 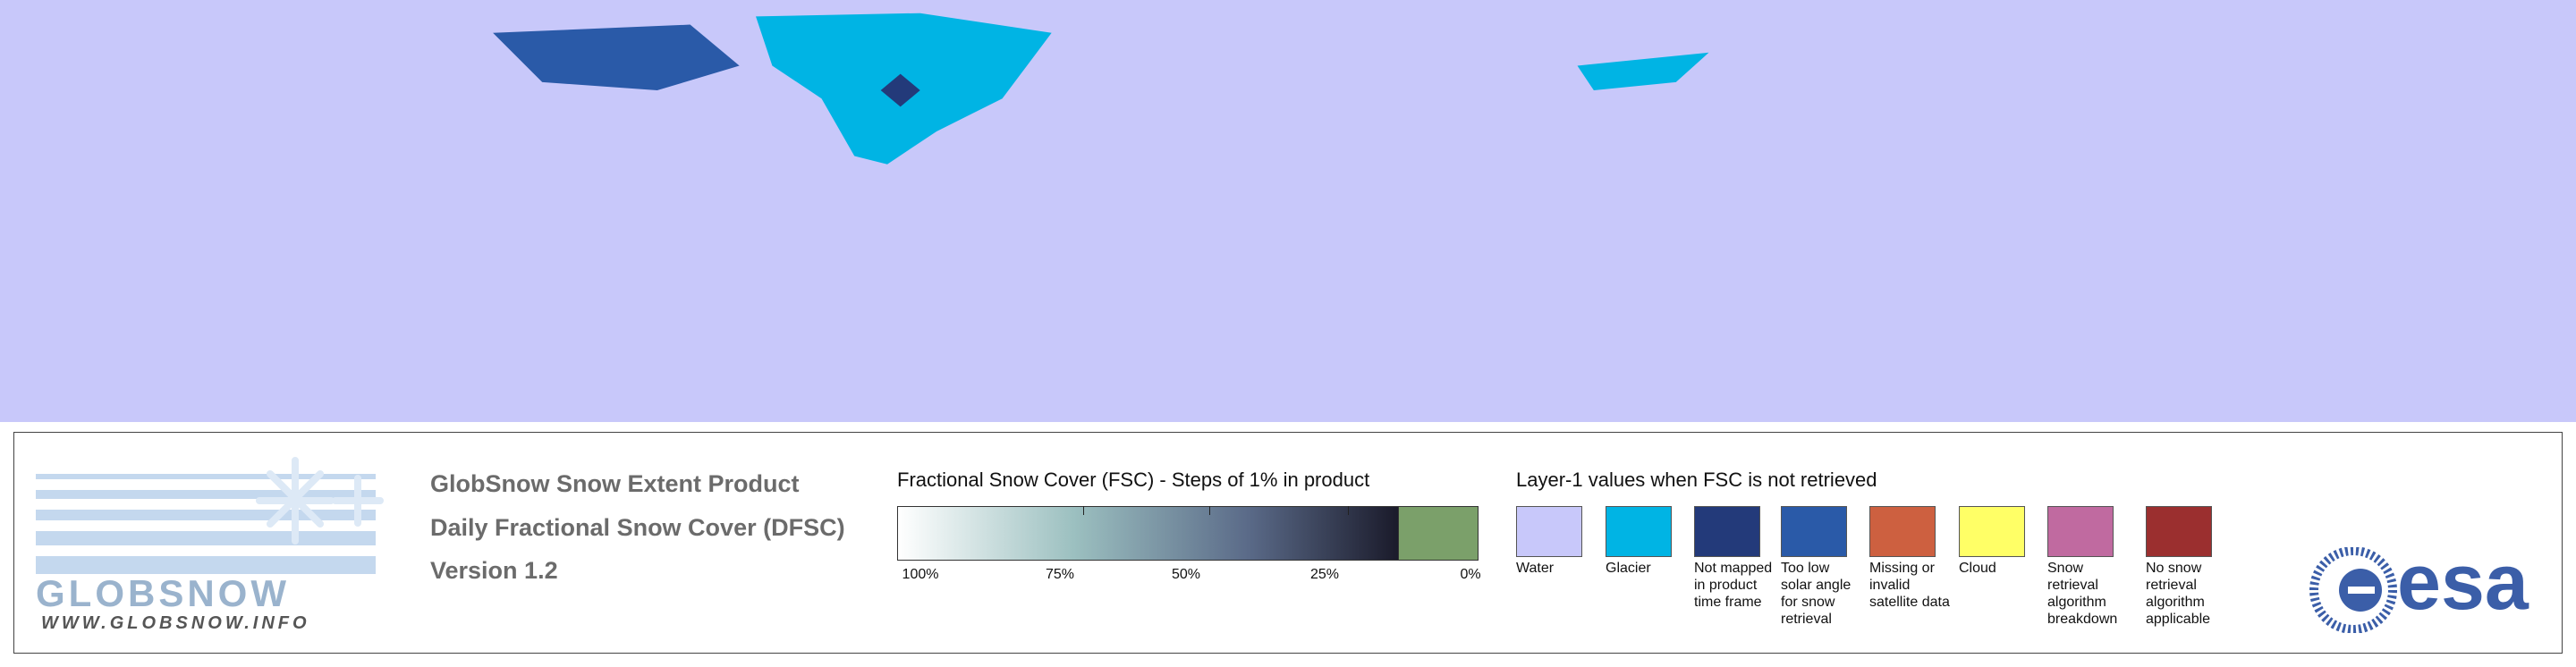 What do you see at coordinates (210, 515) in the screenshot?
I see `logo-graphic` at bounding box center [210, 515].